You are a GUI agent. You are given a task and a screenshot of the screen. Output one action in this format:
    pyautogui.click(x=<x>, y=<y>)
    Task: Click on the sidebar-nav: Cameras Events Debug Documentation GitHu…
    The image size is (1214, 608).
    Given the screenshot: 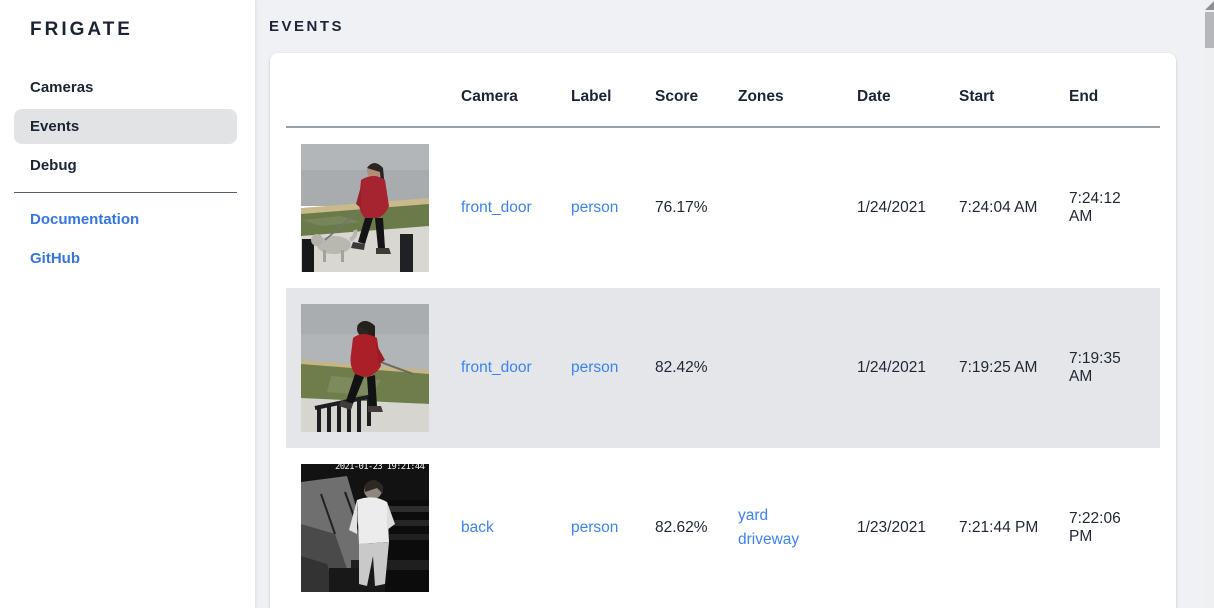 What is the action you would take?
    pyautogui.click(x=127, y=173)
    